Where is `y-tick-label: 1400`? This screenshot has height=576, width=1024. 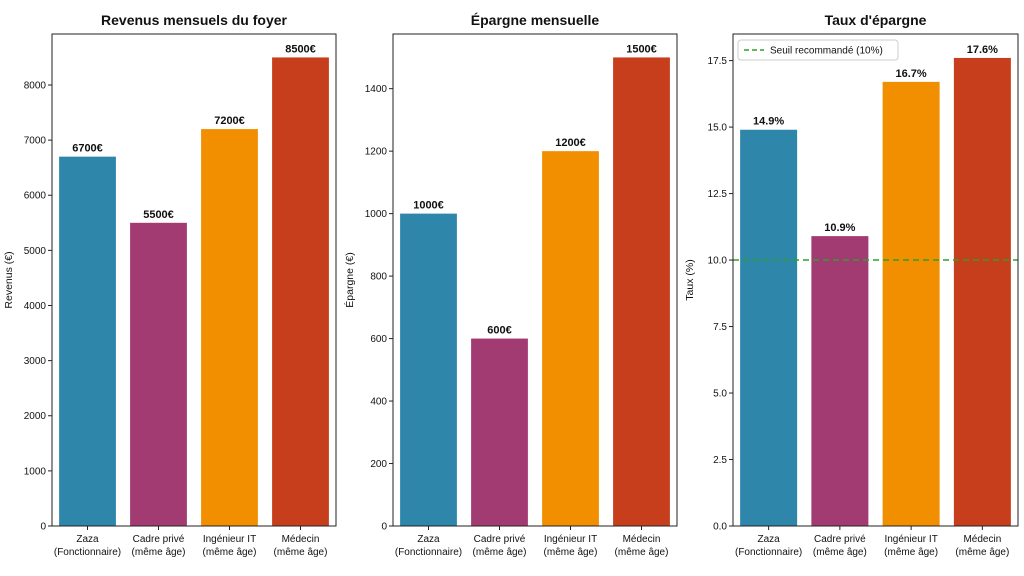 y-tick-label: 1400 is located at coordinates (376, 89).